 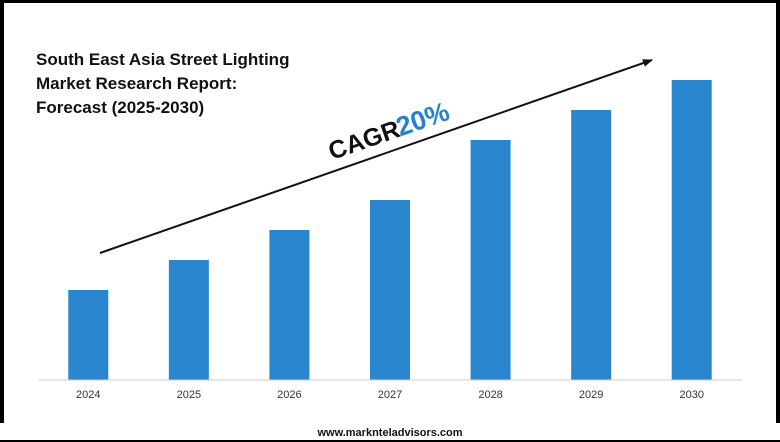 What do you see at coordinates (88, 335) in the screenshot?
I see `bar-2024` at bounding box center [88, 335].